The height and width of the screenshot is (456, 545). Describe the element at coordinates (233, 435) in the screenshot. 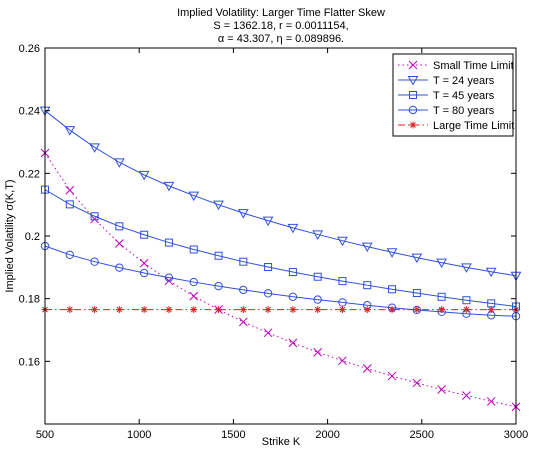

I see `x-tick-label: 1500` at that location.